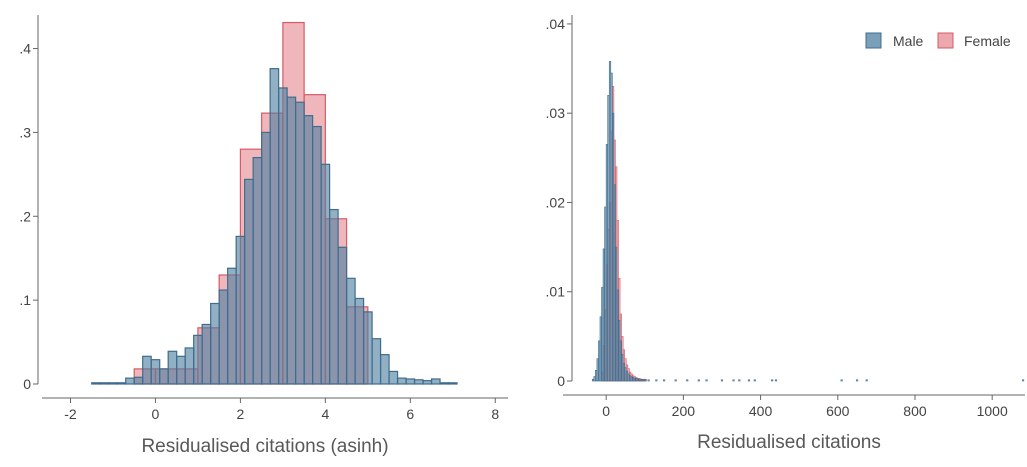 This screenshot has width=1027, height=467. Describe the element at coordinates (992, 411) in the screenshot. I see `x-tick-label: 1000` at that location.